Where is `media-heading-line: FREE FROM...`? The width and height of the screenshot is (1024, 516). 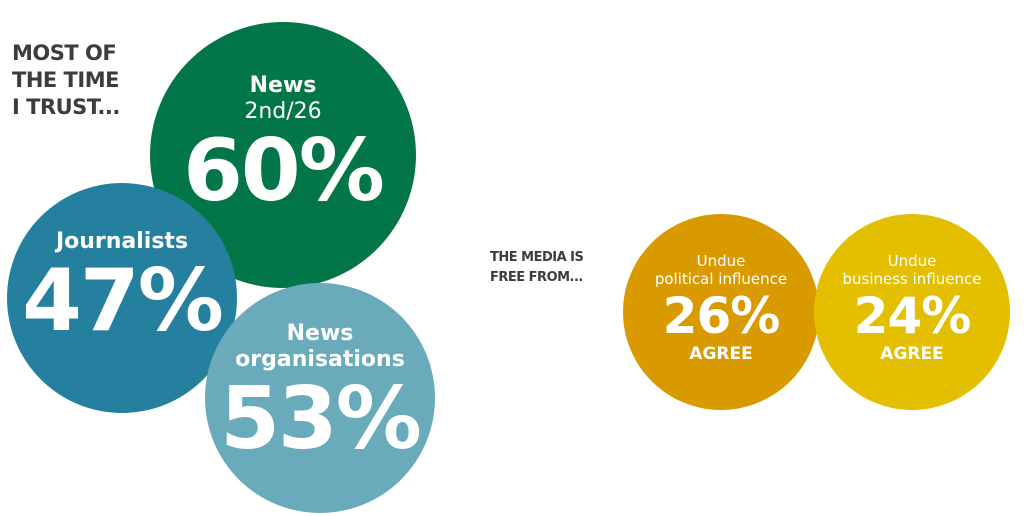
media-heading-line: FREE FROM... is located at coordinates (536, 277).